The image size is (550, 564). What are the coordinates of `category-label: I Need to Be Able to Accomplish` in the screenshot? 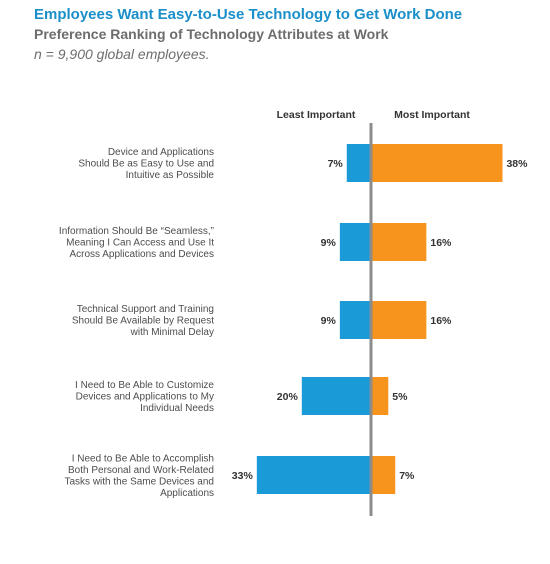 It's located at (143, 458).